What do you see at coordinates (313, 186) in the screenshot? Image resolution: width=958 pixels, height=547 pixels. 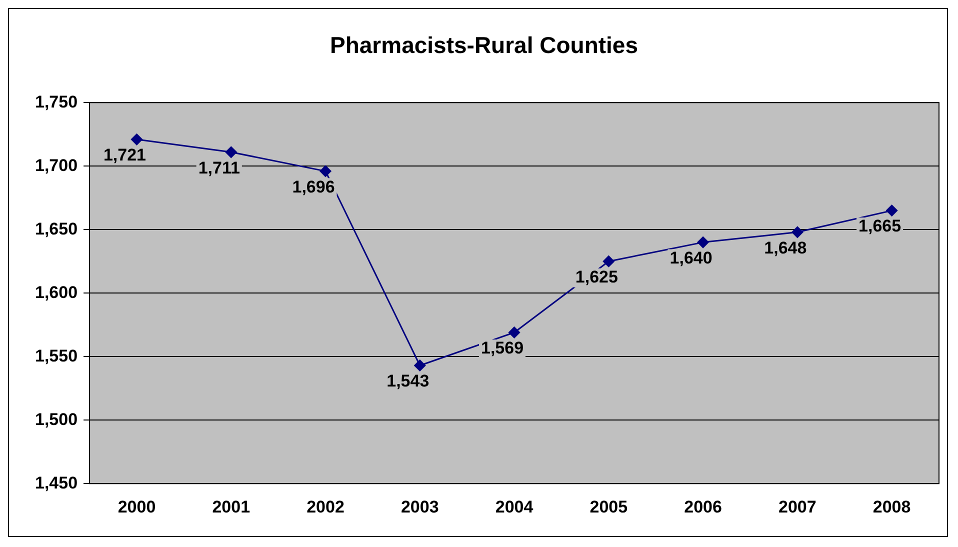 I see `data-label: 1,696` at bounding box center [313, 186].